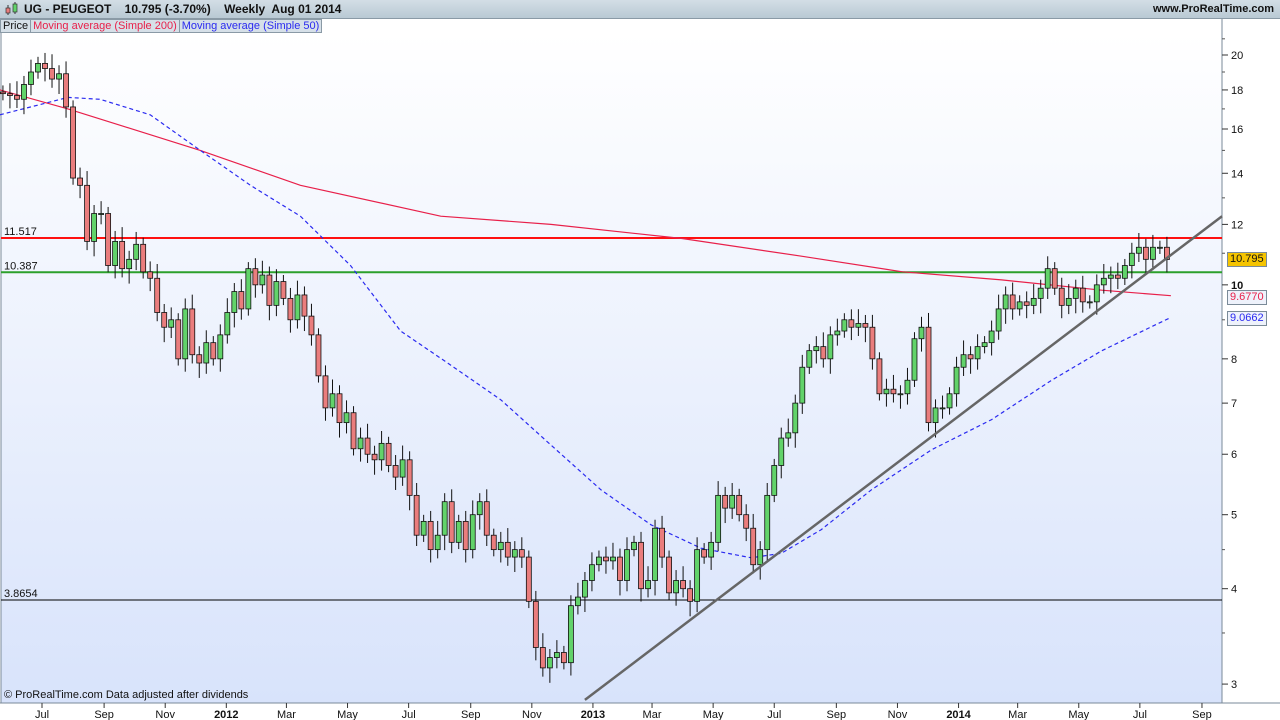  What do you see at coordinates (1213, 9) in the screenshot?
I see `website-link: www.ProRealTime.com` at bounding box center [1213, 9].